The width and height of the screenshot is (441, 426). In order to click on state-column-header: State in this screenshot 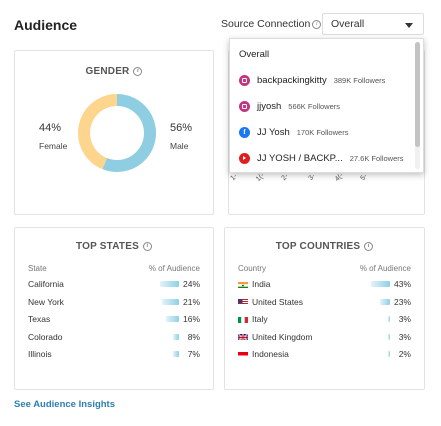, I will do `click(37, 268)`.